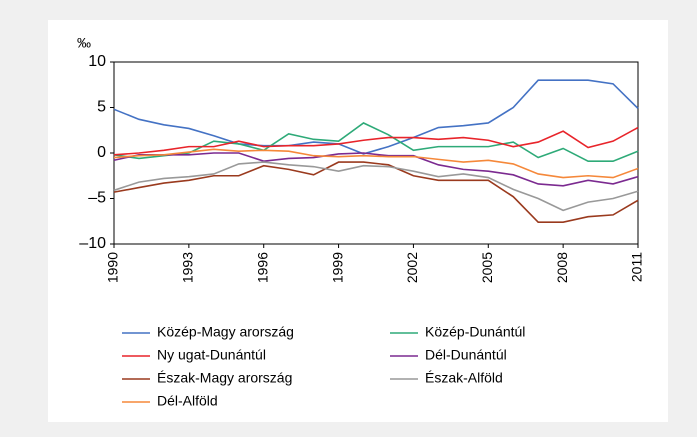 This screenshot has height=437, width=697. I want to click on y-tick-label: –10, so click(92, 243).